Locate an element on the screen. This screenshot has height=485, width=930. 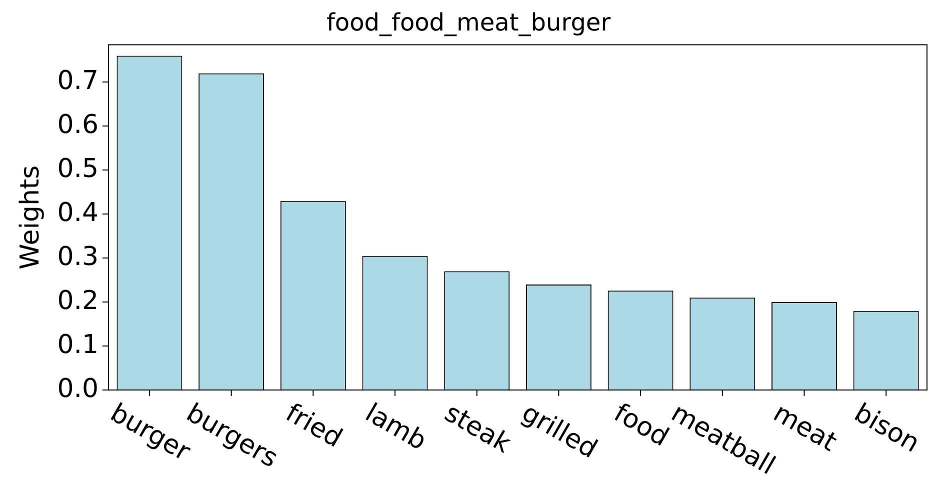
y-tick-label: 0.4 is located at coordinates (78, 213).